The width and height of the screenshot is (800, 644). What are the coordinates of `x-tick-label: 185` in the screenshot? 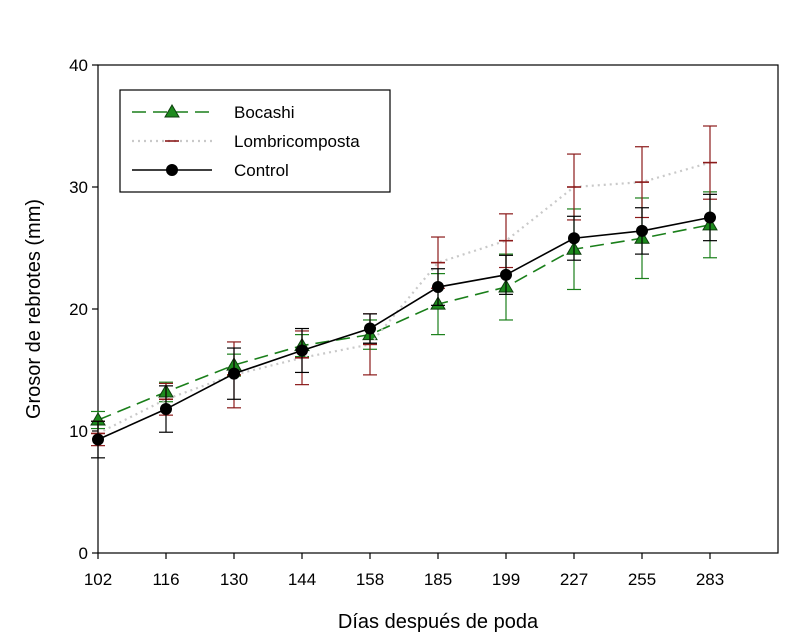 It's located at (438, 579).